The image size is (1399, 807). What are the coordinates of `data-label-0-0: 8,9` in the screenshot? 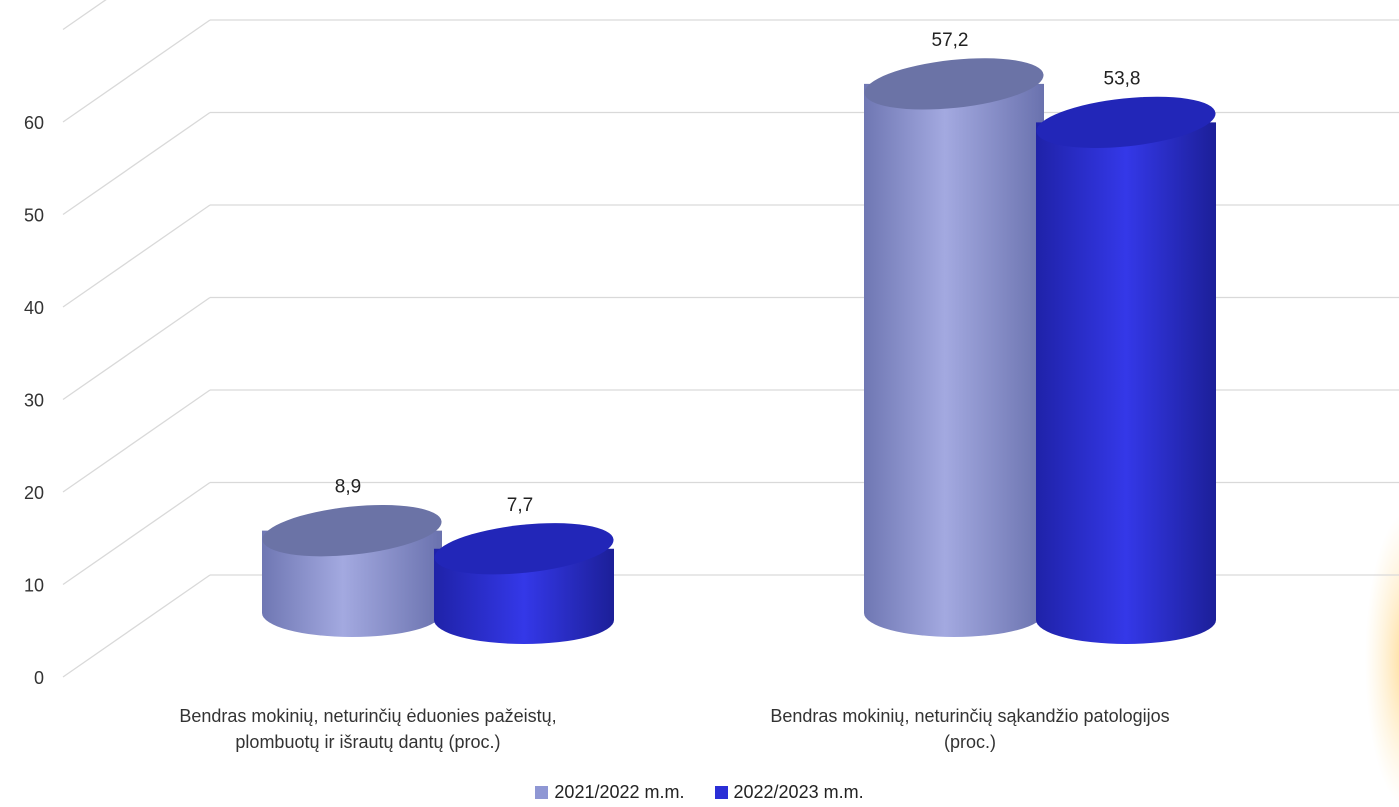 It's located at (348, 487).